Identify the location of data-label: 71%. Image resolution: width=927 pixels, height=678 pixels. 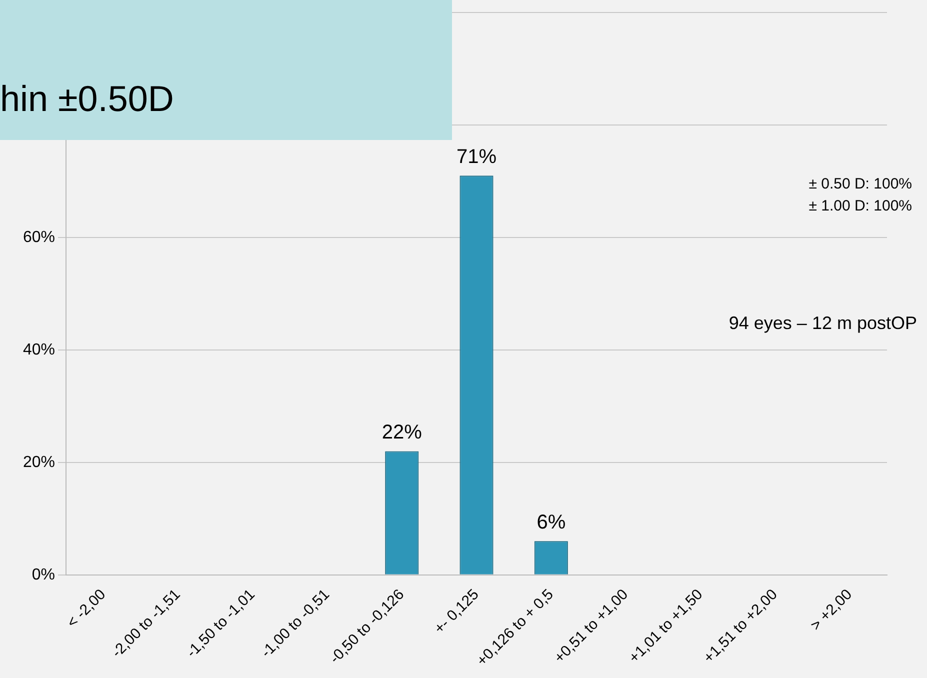
(476, 157).